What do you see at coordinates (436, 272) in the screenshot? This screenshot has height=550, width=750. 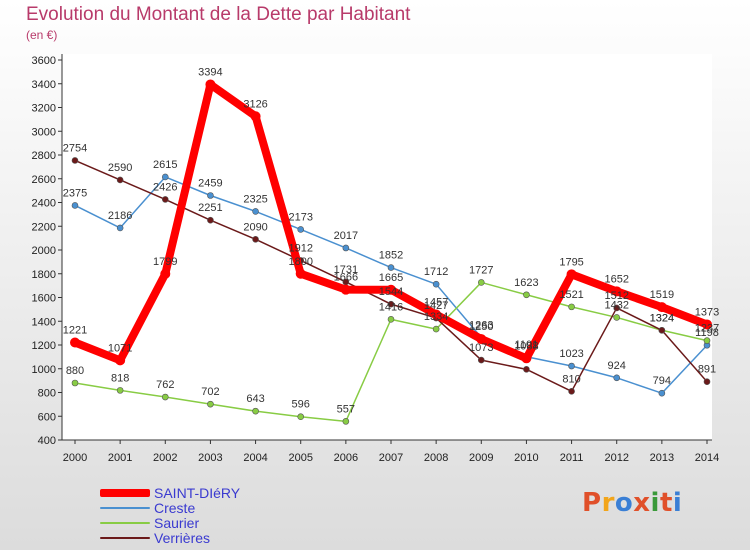 I see `data-label: 1712` at bounding box center [436, 272].